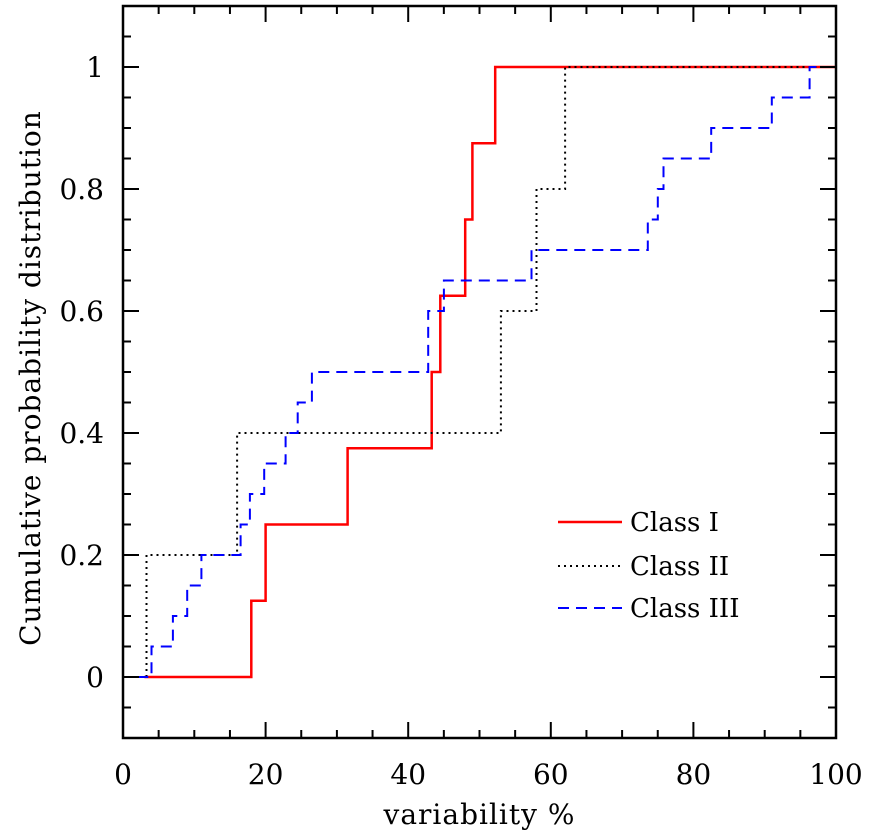 The width and height of the screenshot is (875, 836). What do you see at coordinates (123, 774) in the screenshot?
I see `x-tick-label: 0` at bounding box center [123, 774].